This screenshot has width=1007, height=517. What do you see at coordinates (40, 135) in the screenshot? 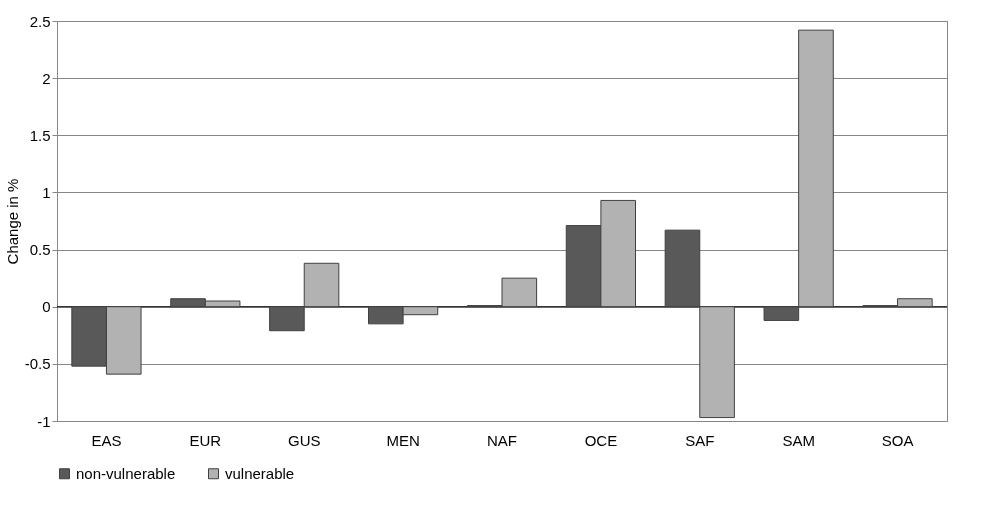
I see `y-tick-label: 1.5` at bounding box center [40, 135].